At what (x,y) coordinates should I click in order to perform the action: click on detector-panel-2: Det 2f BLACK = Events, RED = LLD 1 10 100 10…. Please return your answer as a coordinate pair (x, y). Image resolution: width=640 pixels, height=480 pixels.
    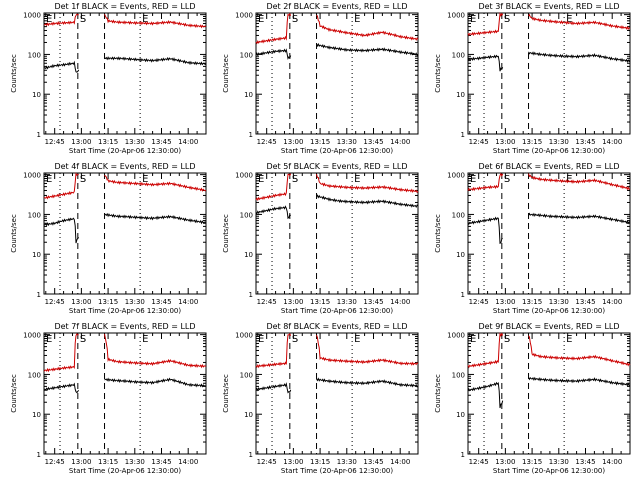
    Looking at the image, I should click on (320, 78).